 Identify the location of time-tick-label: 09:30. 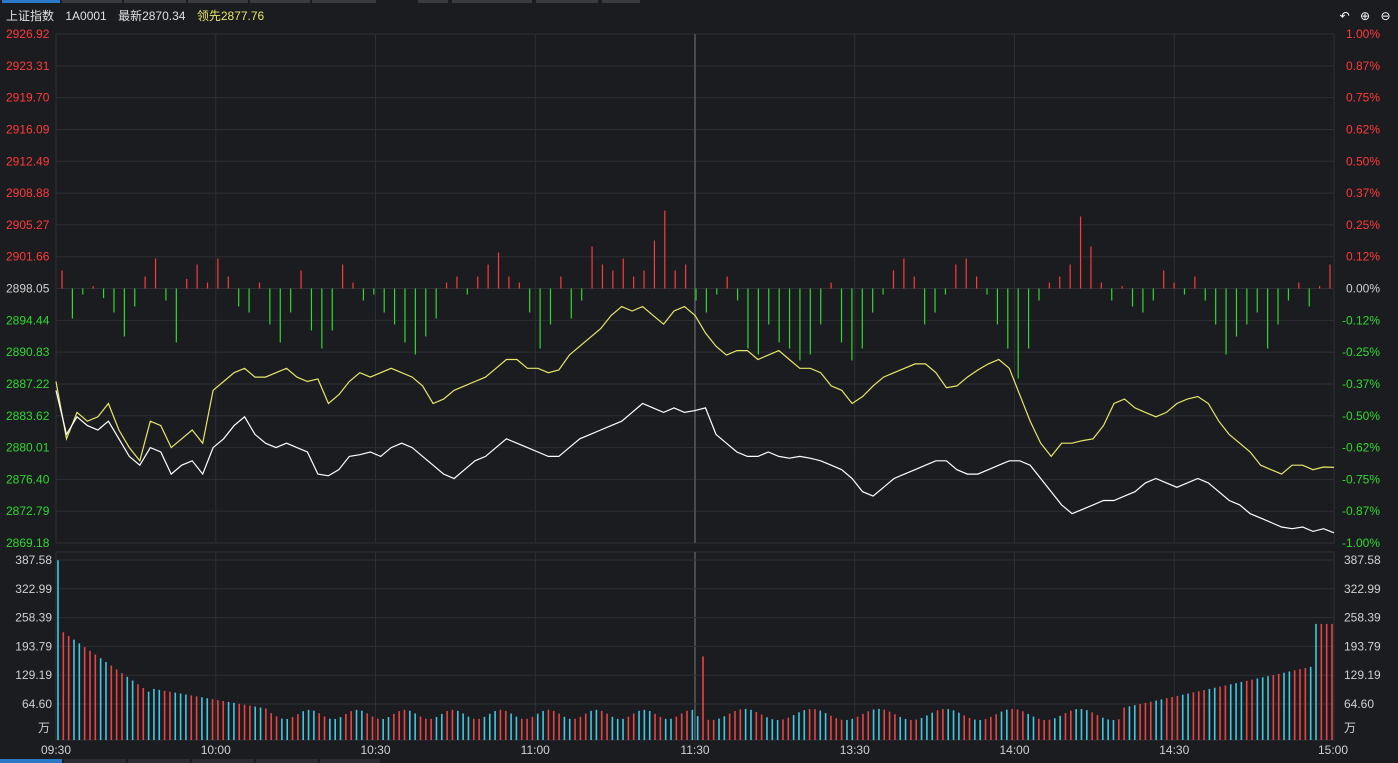
(56, 750).